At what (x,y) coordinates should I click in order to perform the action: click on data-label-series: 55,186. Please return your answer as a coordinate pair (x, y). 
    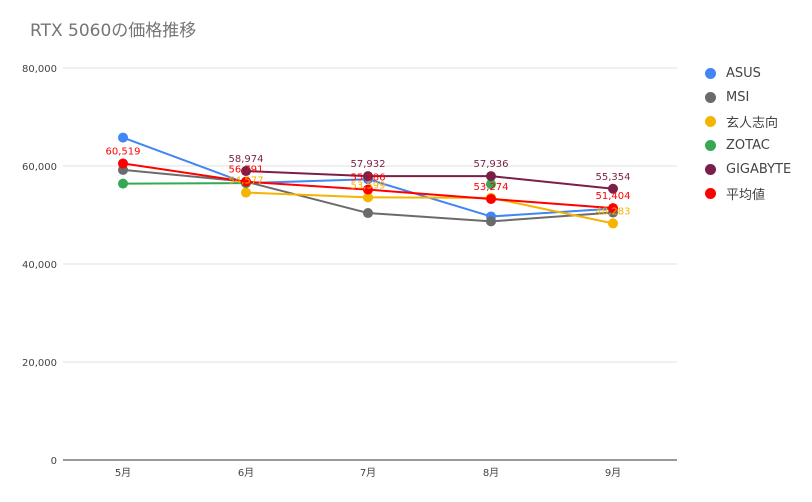
    Looking at the image, I should click on (368, 178).